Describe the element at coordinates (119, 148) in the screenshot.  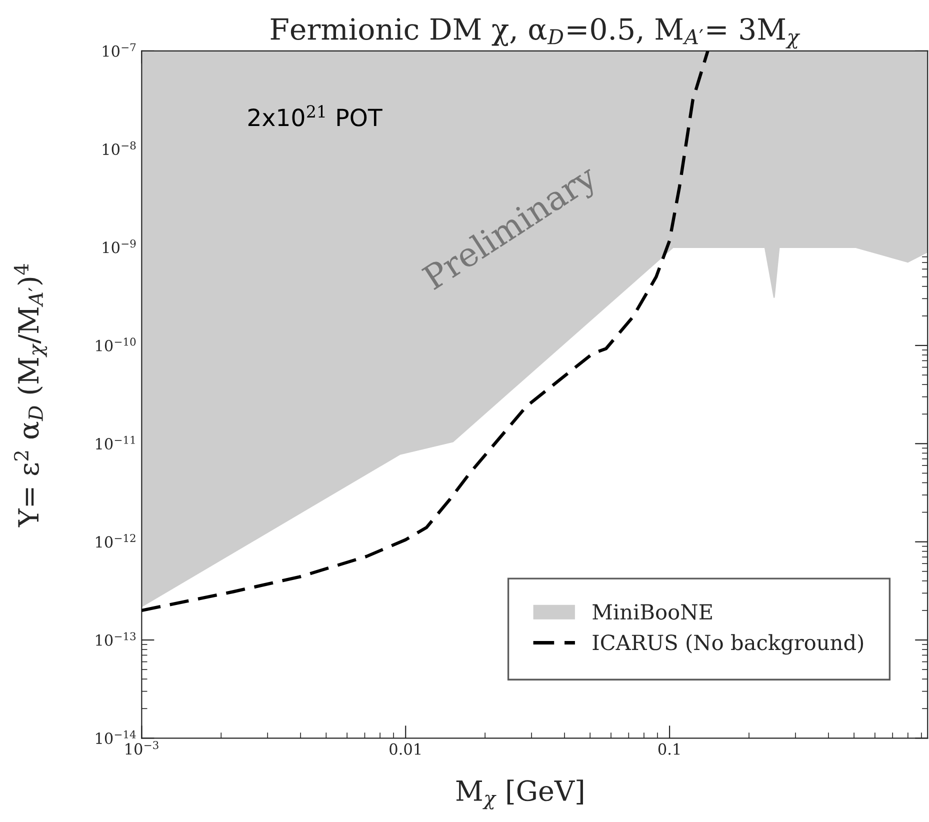
I see `y-tick-label: 10$^{−8}$` at that location.